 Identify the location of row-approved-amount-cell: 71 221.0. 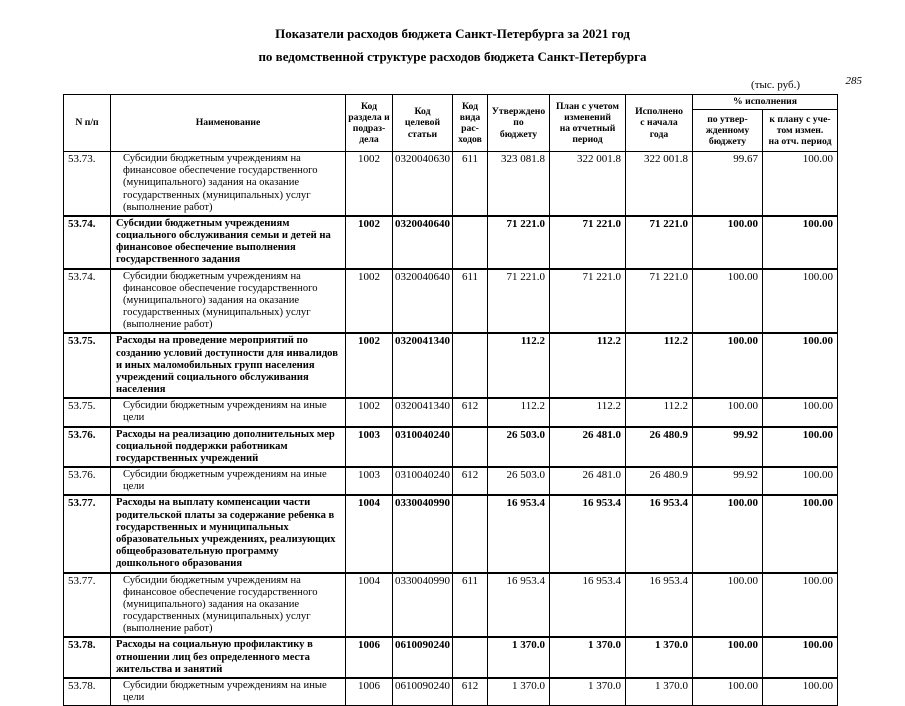
(518, 242).